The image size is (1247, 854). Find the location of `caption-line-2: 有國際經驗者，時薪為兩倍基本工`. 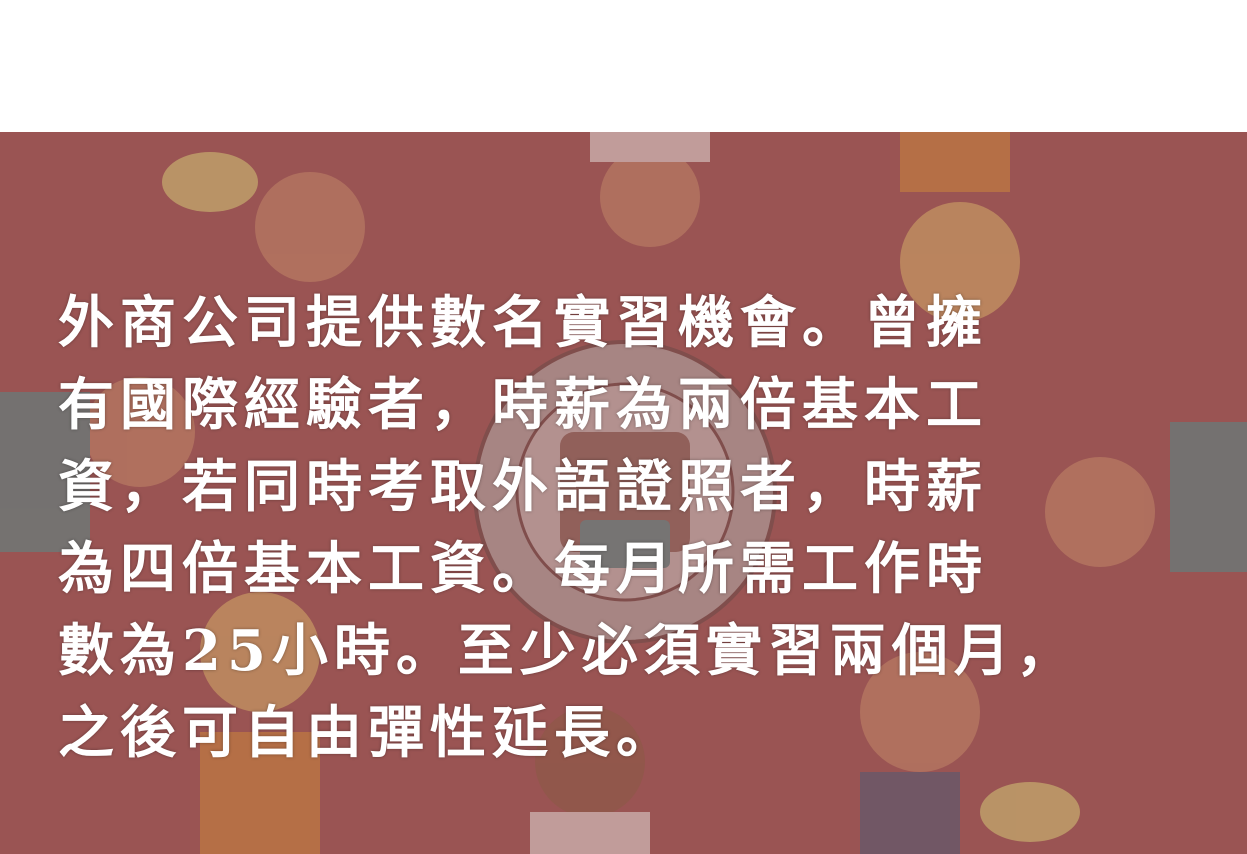

caption-line-2: 有國際經驗者，時薪為兩倍基本工 is located at coordinates (523, 405).